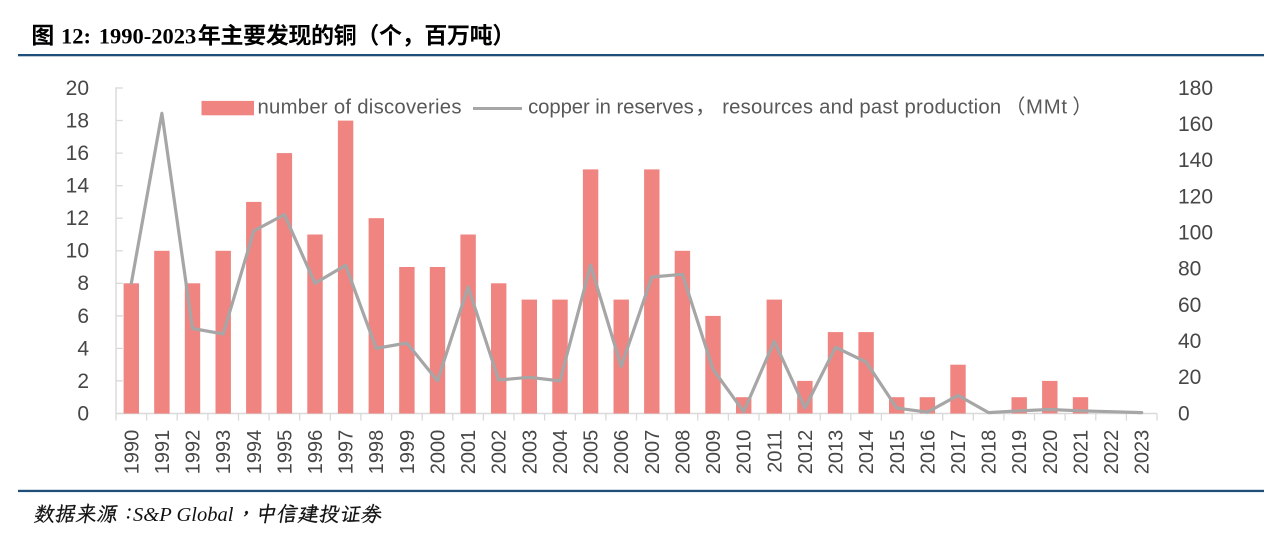 This screenshot has height=540, width=1286. I want to click on svg-text: 40, so click(1189, 341).